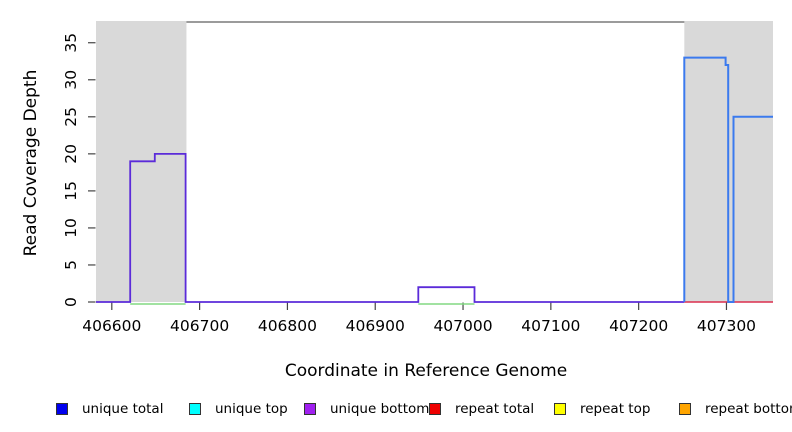  I want to click on legend-item-label: repeat top, so click(615, 409).